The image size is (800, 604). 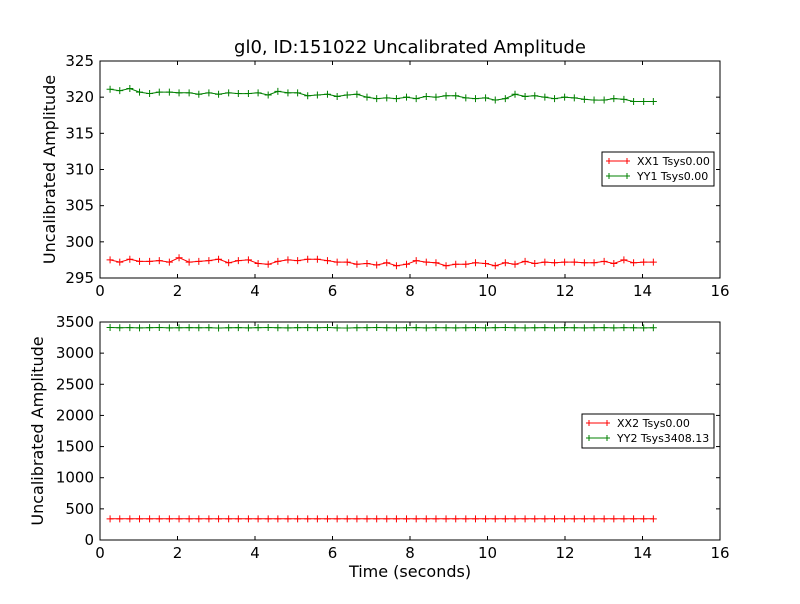 I want to click on legend: XX1 Tsys0.00 YY1 Tsys0.00, so click(x=658, y=169).